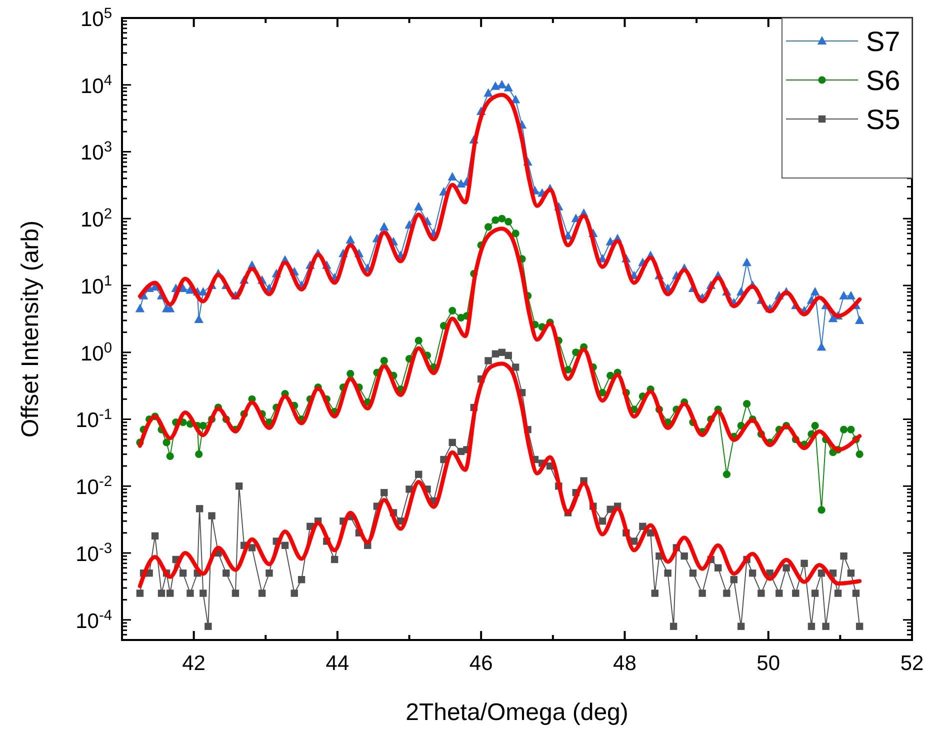  What do you see at coordinates (96, 152) in the screenshot?
I see `y-tick-label: 10$^{3}$` at bounding box center [96, 152].